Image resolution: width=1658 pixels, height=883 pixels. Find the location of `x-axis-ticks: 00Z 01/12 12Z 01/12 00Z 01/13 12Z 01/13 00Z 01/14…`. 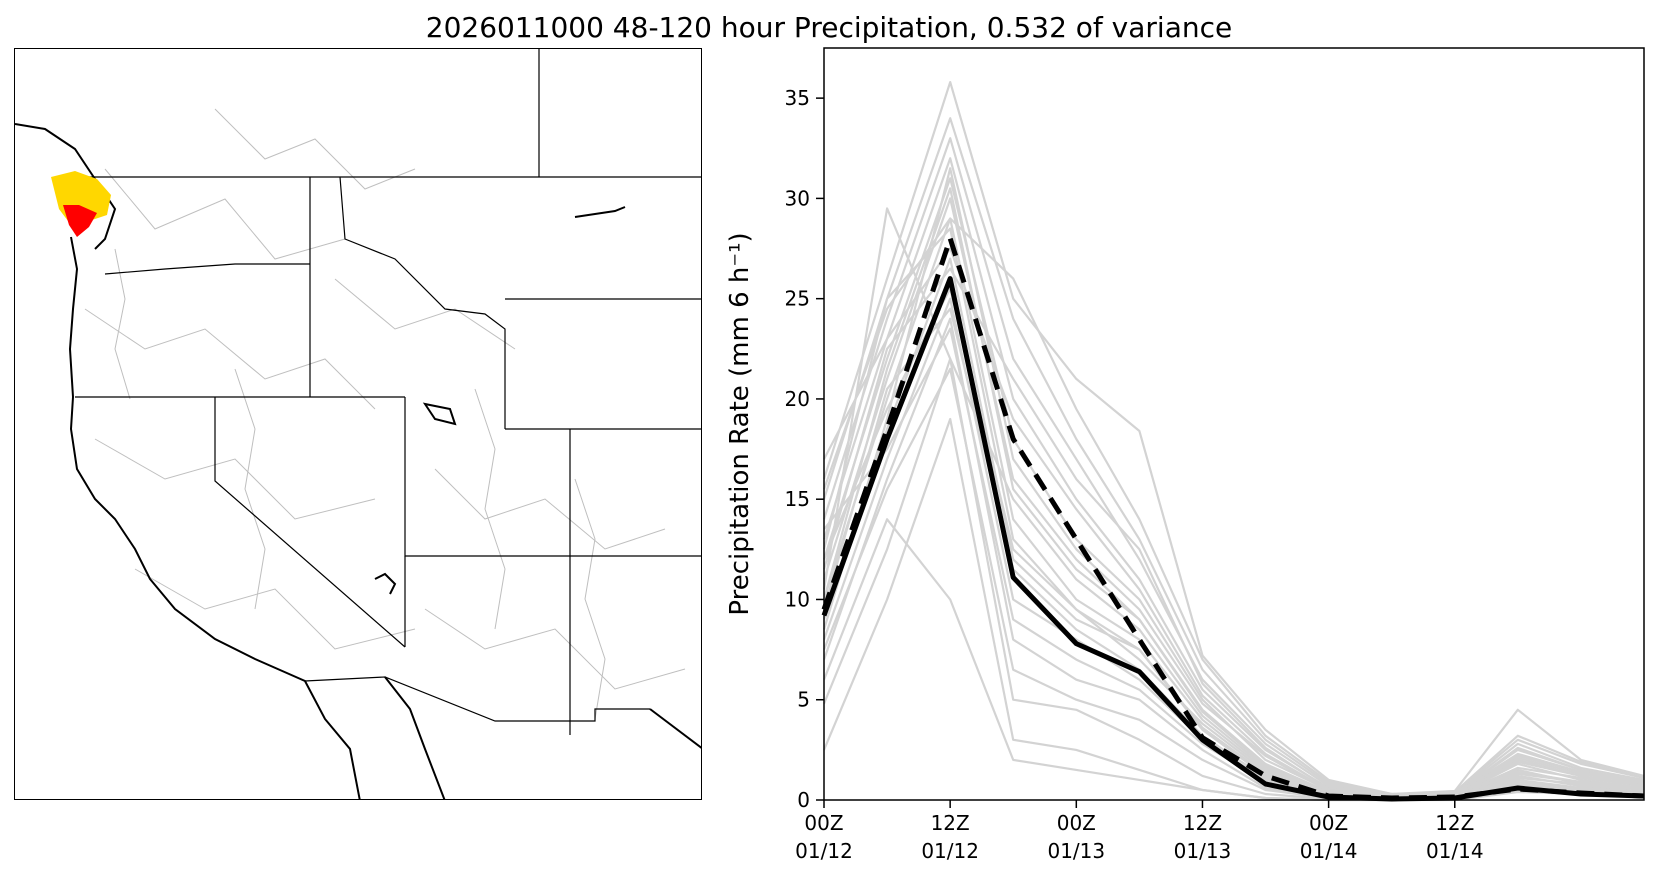

x-axis-ticks: 00Z 01/12 12Z 01/12 00Z 01/13 12Z 01/13 00Z 01/14… is located at coordinates (1139, 831).